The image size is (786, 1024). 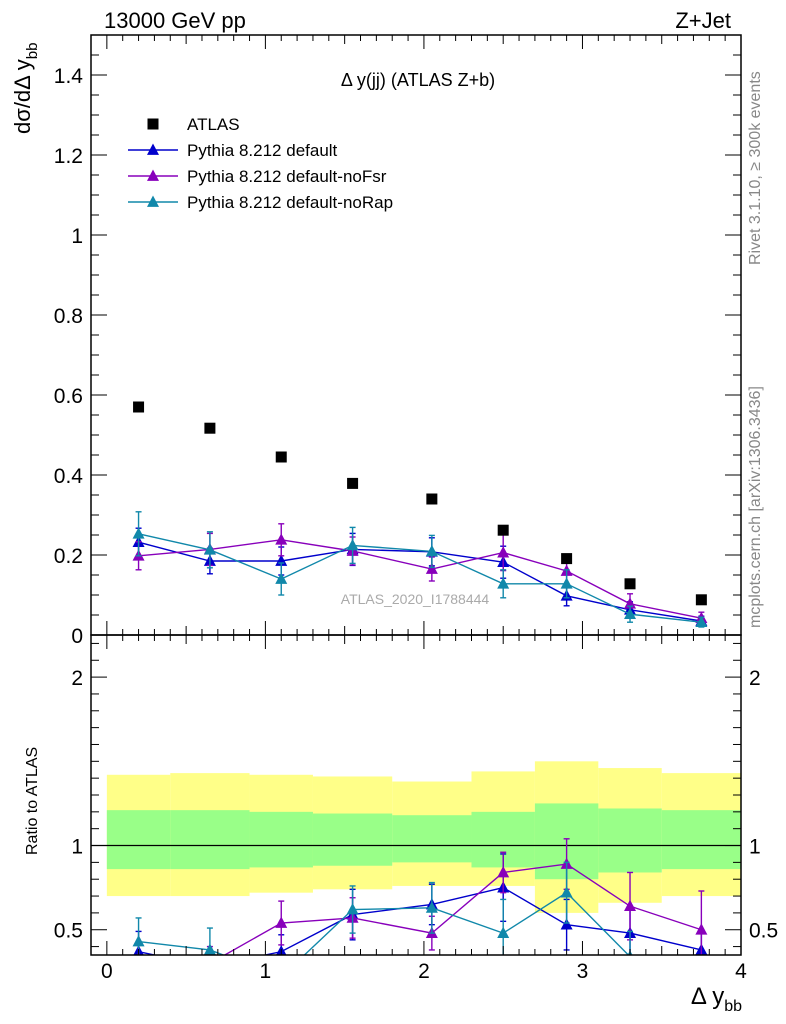 What do you see at coordinates (420, 909) in the screenshot?
I see `ratio-series-layer` at bounding box center [420, 909].